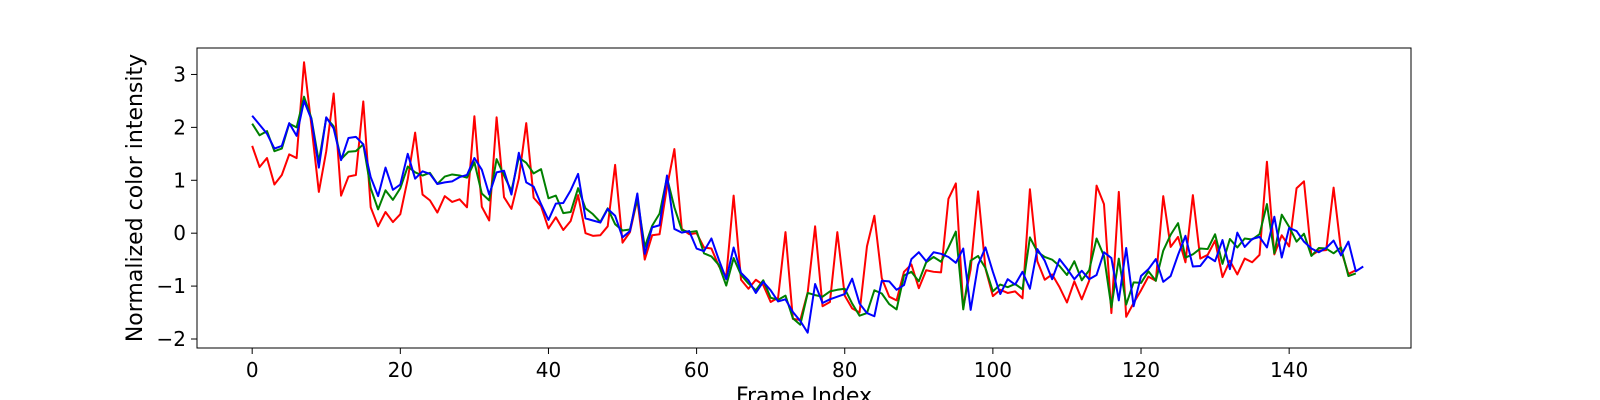 The image size is (1600, 400). I want to click on x-tick-label-0: 0, so click(252, 370).